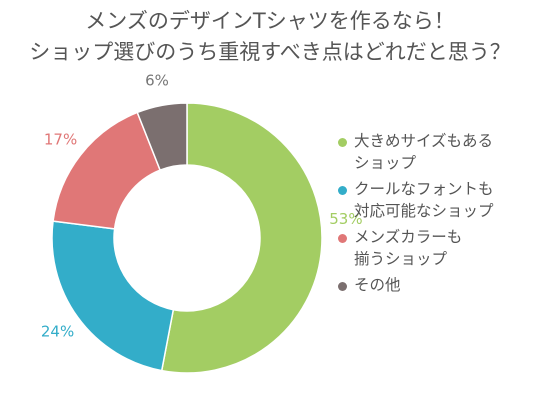 Image resolution: width=540 pixels, height=400 pixels. What do you see at coordinates (157, 80) in the screenshot?
I see `data-label-other: 6%` at bounding box center [157, 80].